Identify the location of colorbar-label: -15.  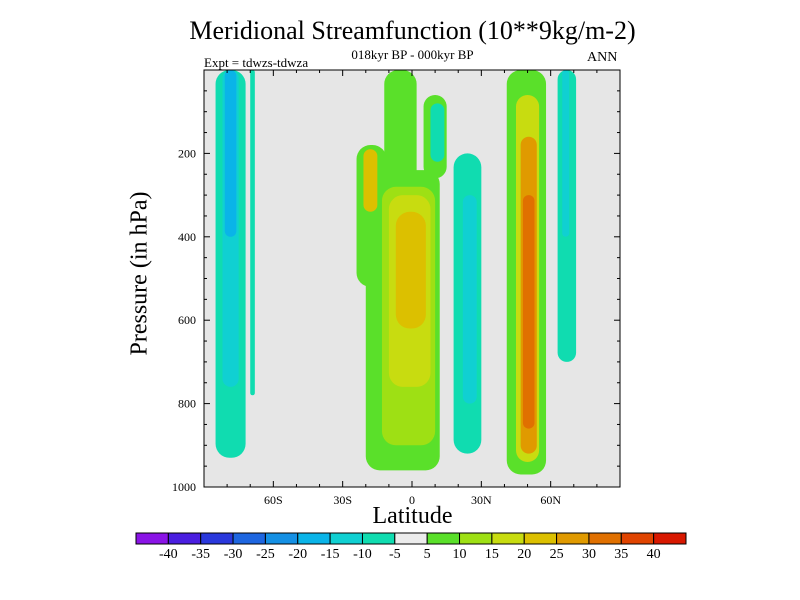
(330, 554).